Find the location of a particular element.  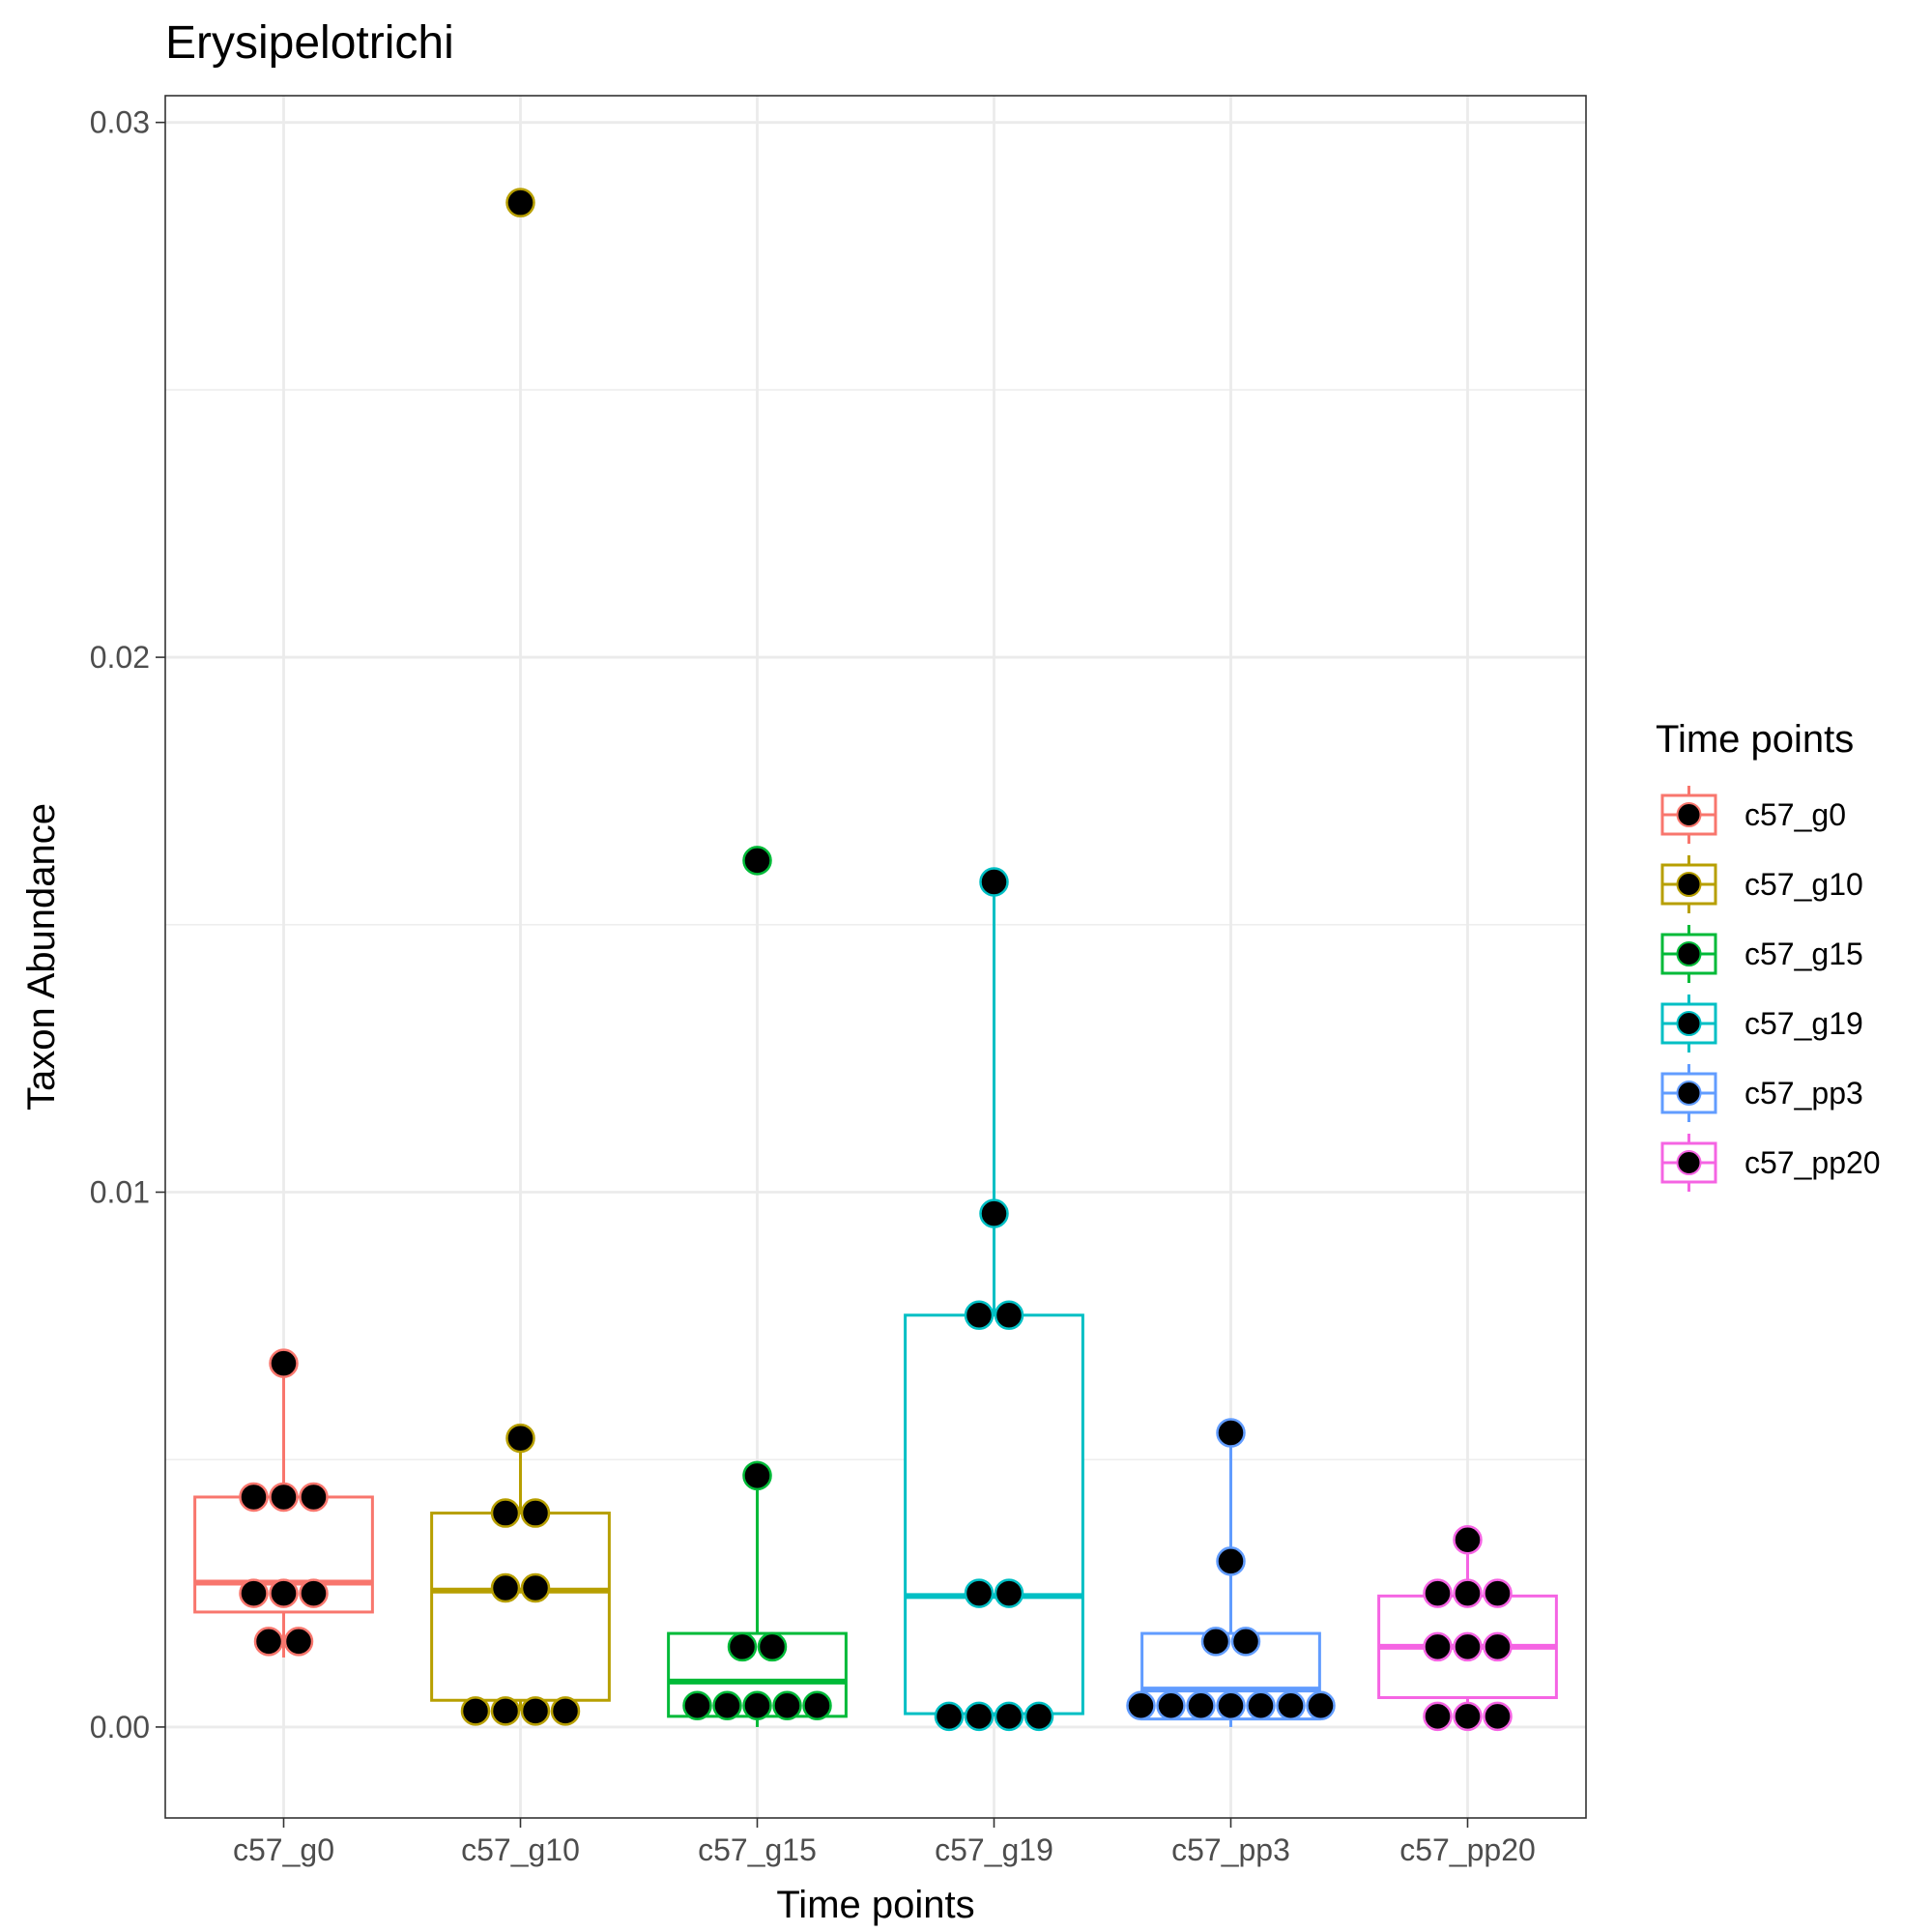

chart-title: Erysipelotrichi is located at coordinates (309, 43).